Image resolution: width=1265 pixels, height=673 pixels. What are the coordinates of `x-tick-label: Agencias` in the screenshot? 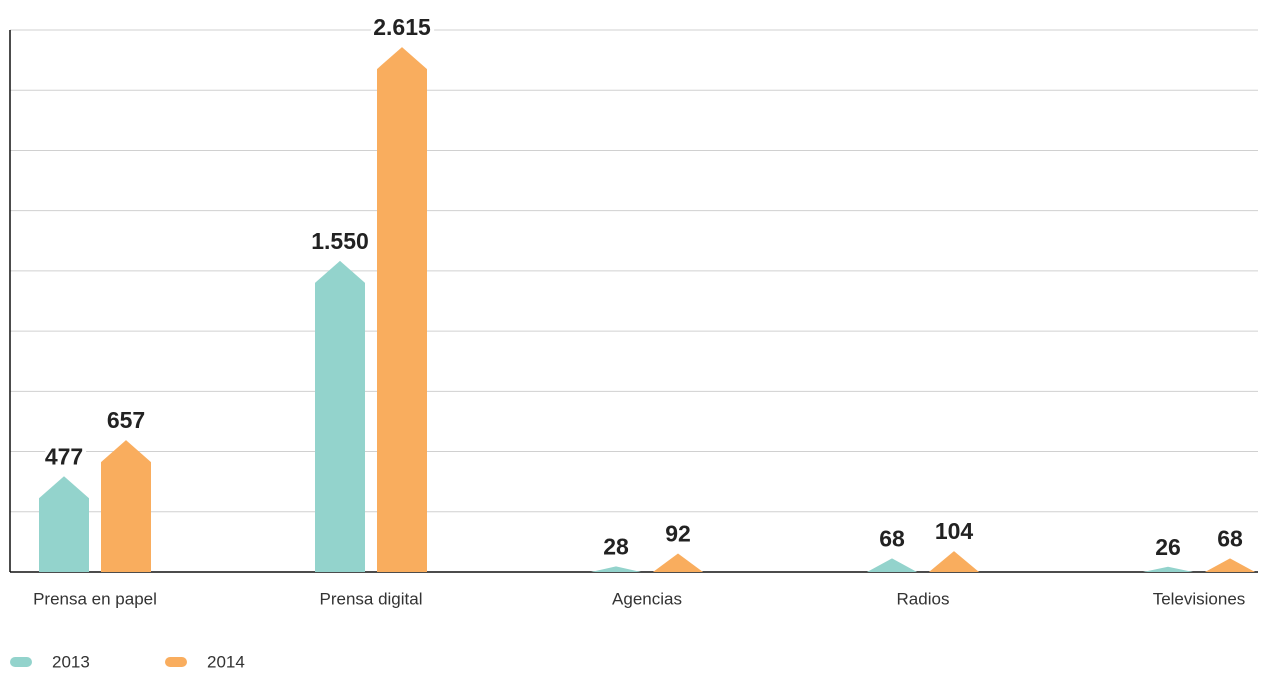 It's located at (647, 598).